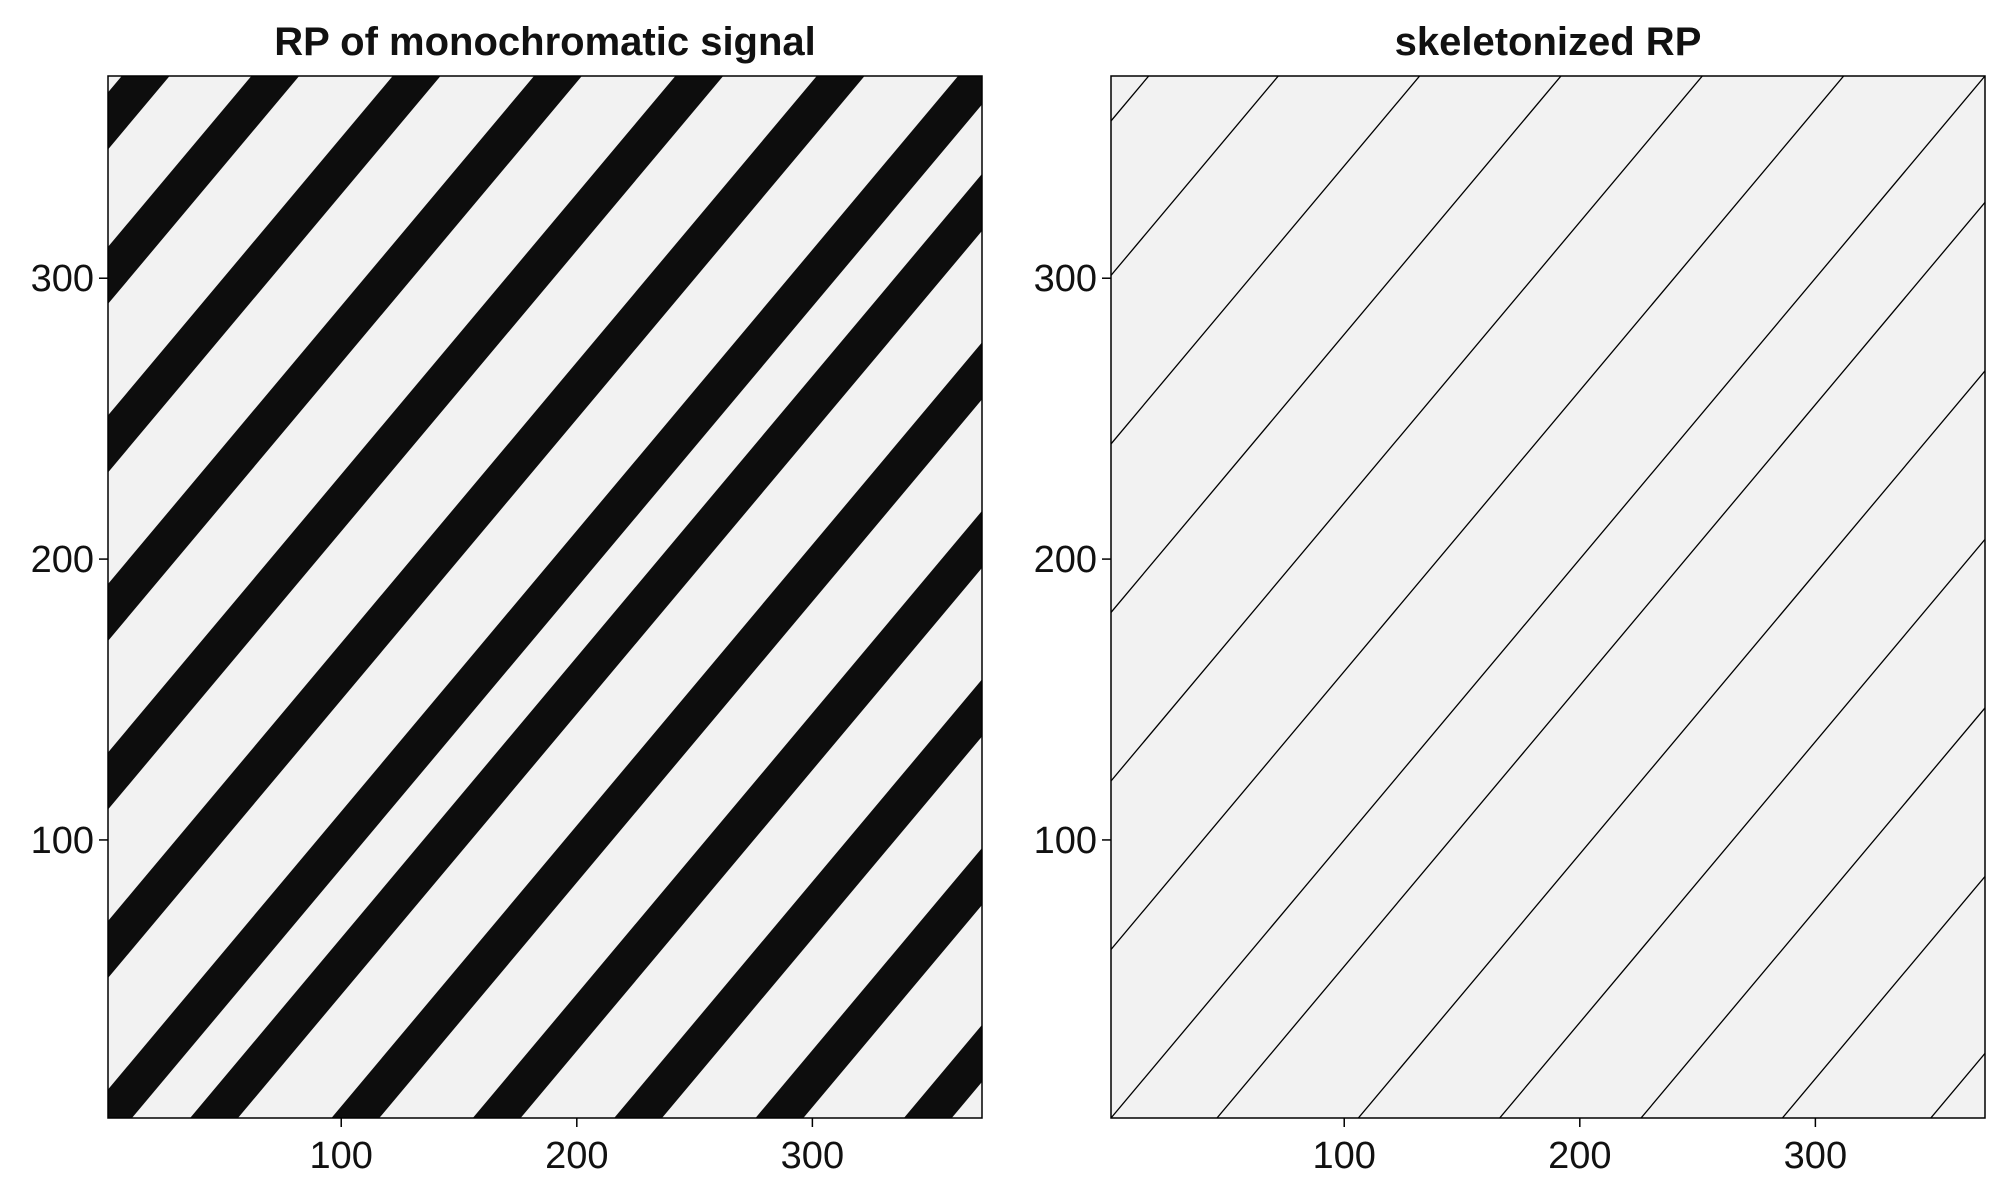 The width and height of the screenshot is (2000, 1200). Describe the element at coordinates (1548, 42) in the screenshot. I see `panel-title: skeletonized RP` at that location.